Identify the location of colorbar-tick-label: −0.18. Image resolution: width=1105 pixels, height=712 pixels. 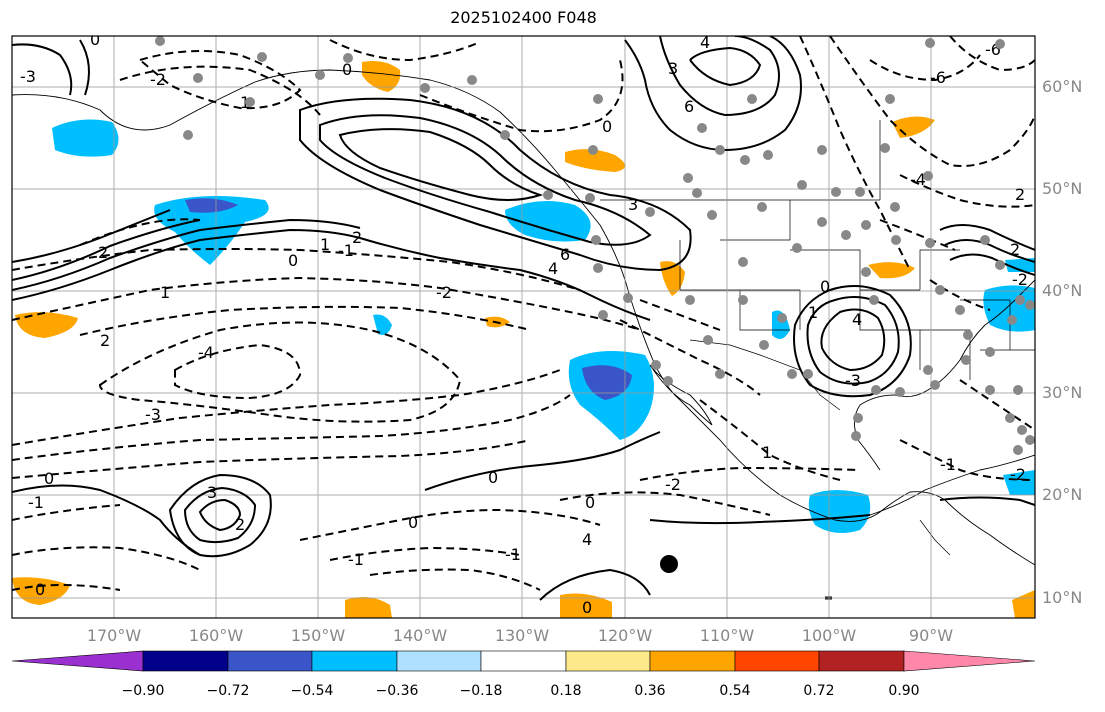
(481, 691).